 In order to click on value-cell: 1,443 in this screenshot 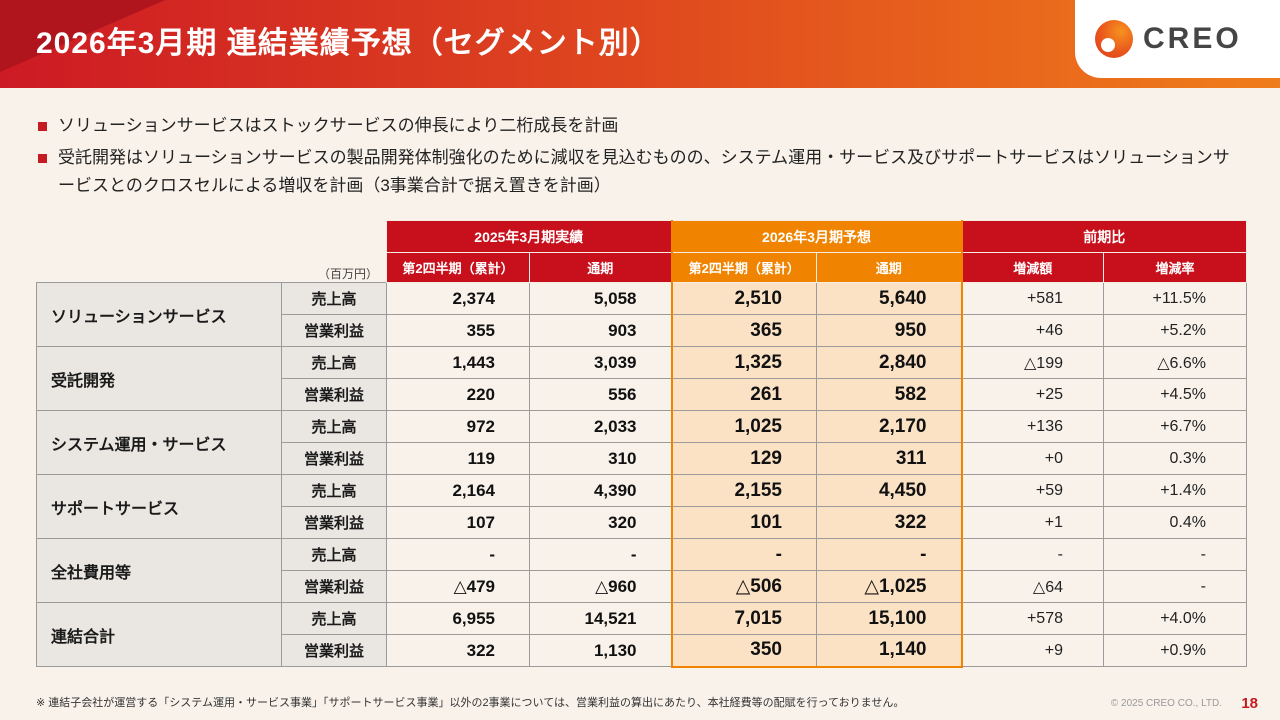, I will do `click(458, 363)`.